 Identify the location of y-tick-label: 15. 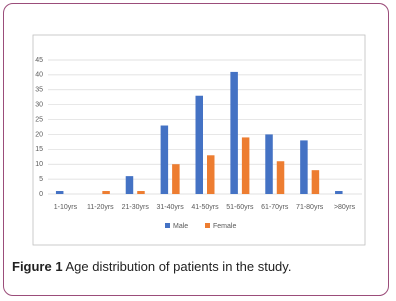
(39, 149).